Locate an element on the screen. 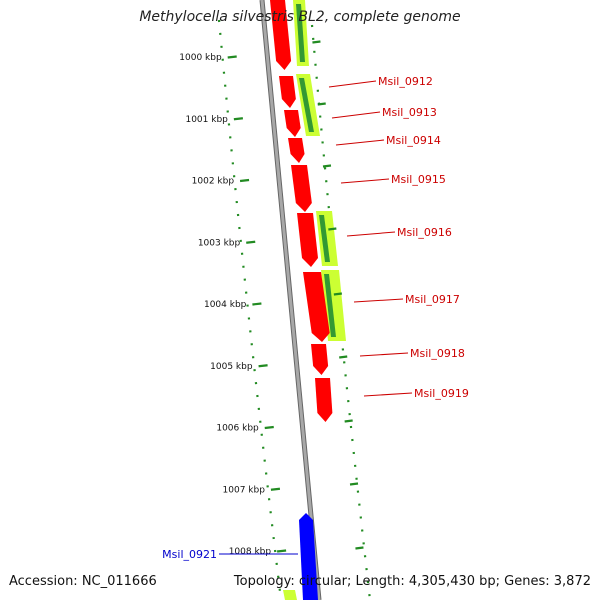 Image resolution: width=600 pixels, height=600 pixels. gene-label: Msil_0919 is located at coordinates (441, 393).